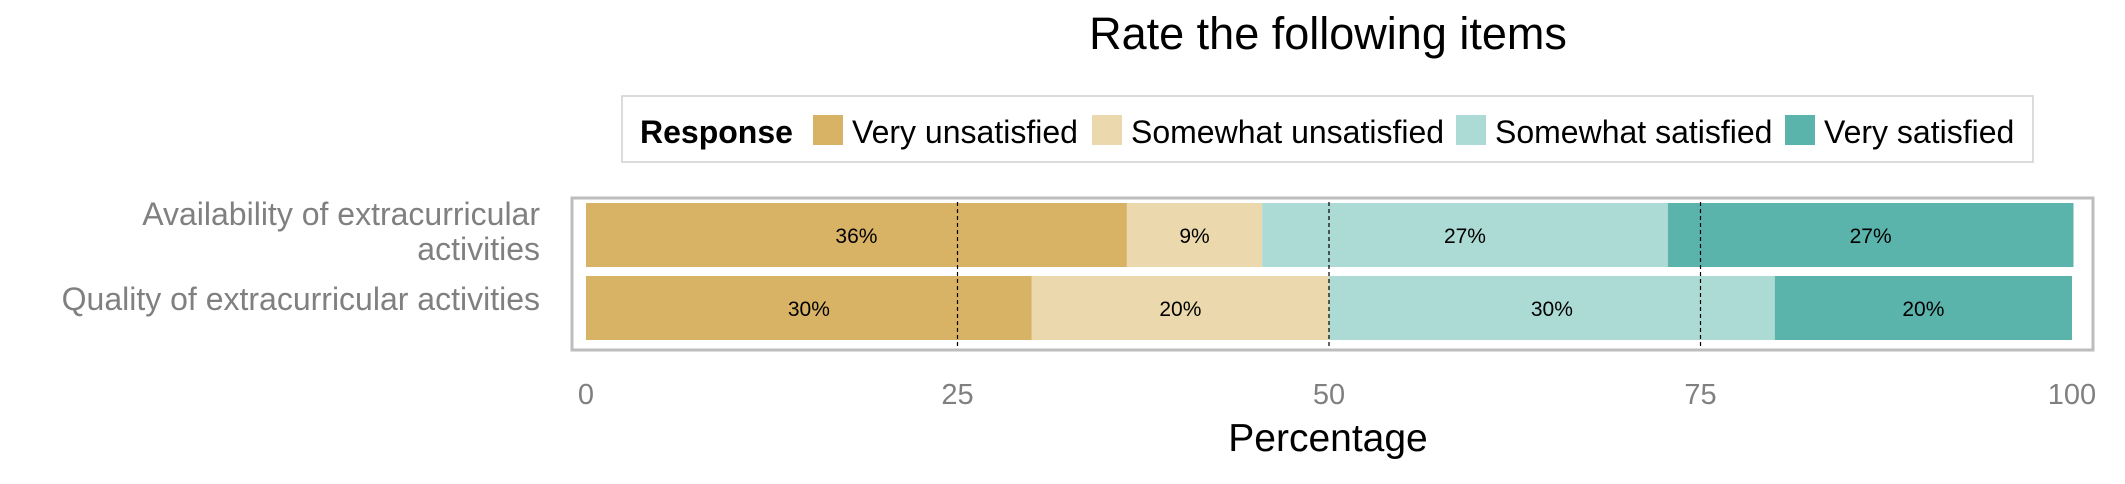 Image resolution: width=2125 pixels, height=484 pixels. I want to click on x-tick-label: 25, so click(957, 395).